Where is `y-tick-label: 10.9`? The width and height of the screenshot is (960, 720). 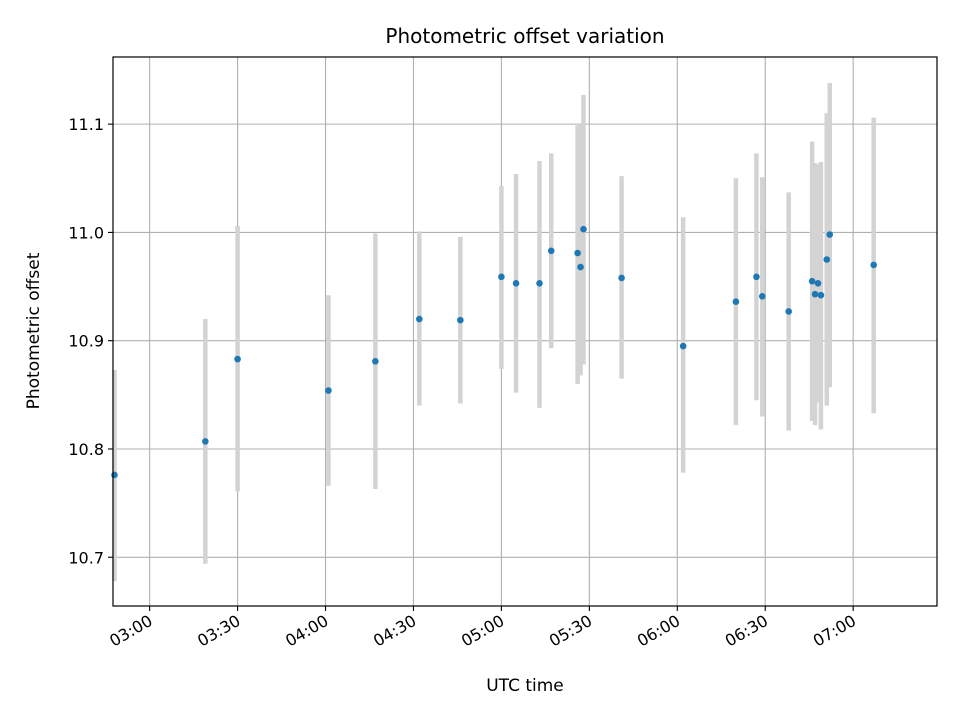 y-tick-label: 10.9 is located at coordinates (86, 341).